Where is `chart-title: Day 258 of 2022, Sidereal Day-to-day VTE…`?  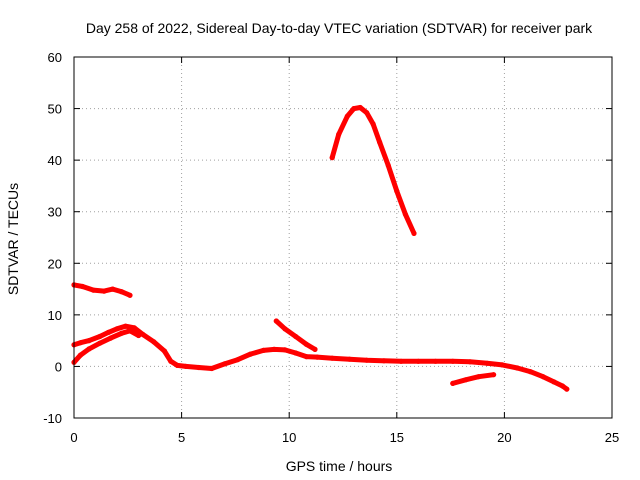
chart-title: Day 258 of 2022, Sidereal Day-to-day VTE… is located at coordinates (339, 28).